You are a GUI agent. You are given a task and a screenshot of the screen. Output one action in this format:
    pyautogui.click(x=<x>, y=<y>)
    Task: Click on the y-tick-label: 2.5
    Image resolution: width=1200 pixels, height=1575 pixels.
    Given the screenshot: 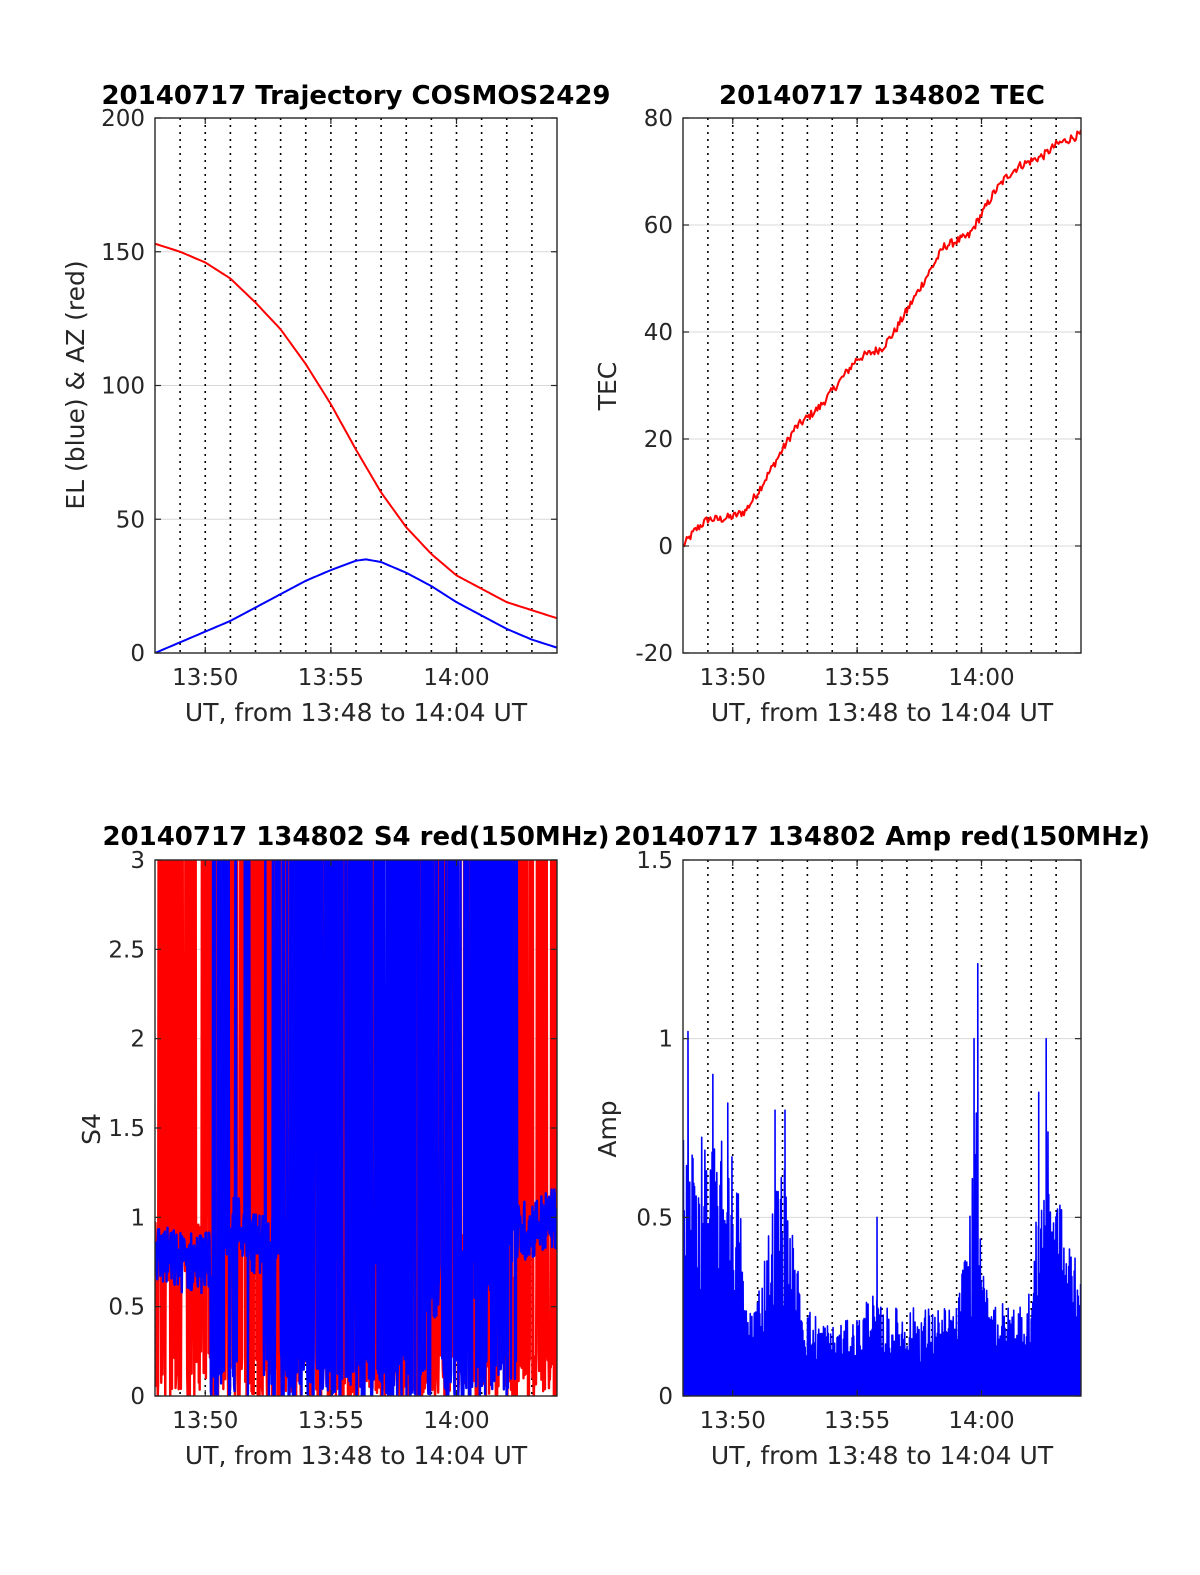 What is the action you would take?
    pyautogui.click(x=126, y=950)
    